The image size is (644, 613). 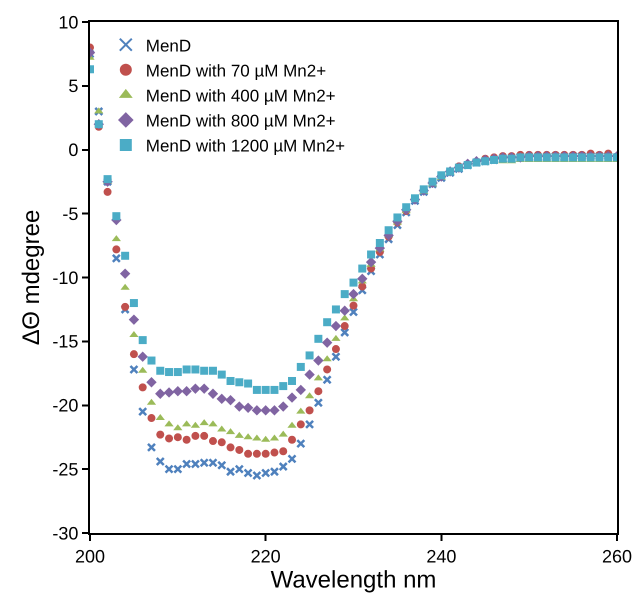 I want to click on legend-label: MenD, so click(x=169, y=46).